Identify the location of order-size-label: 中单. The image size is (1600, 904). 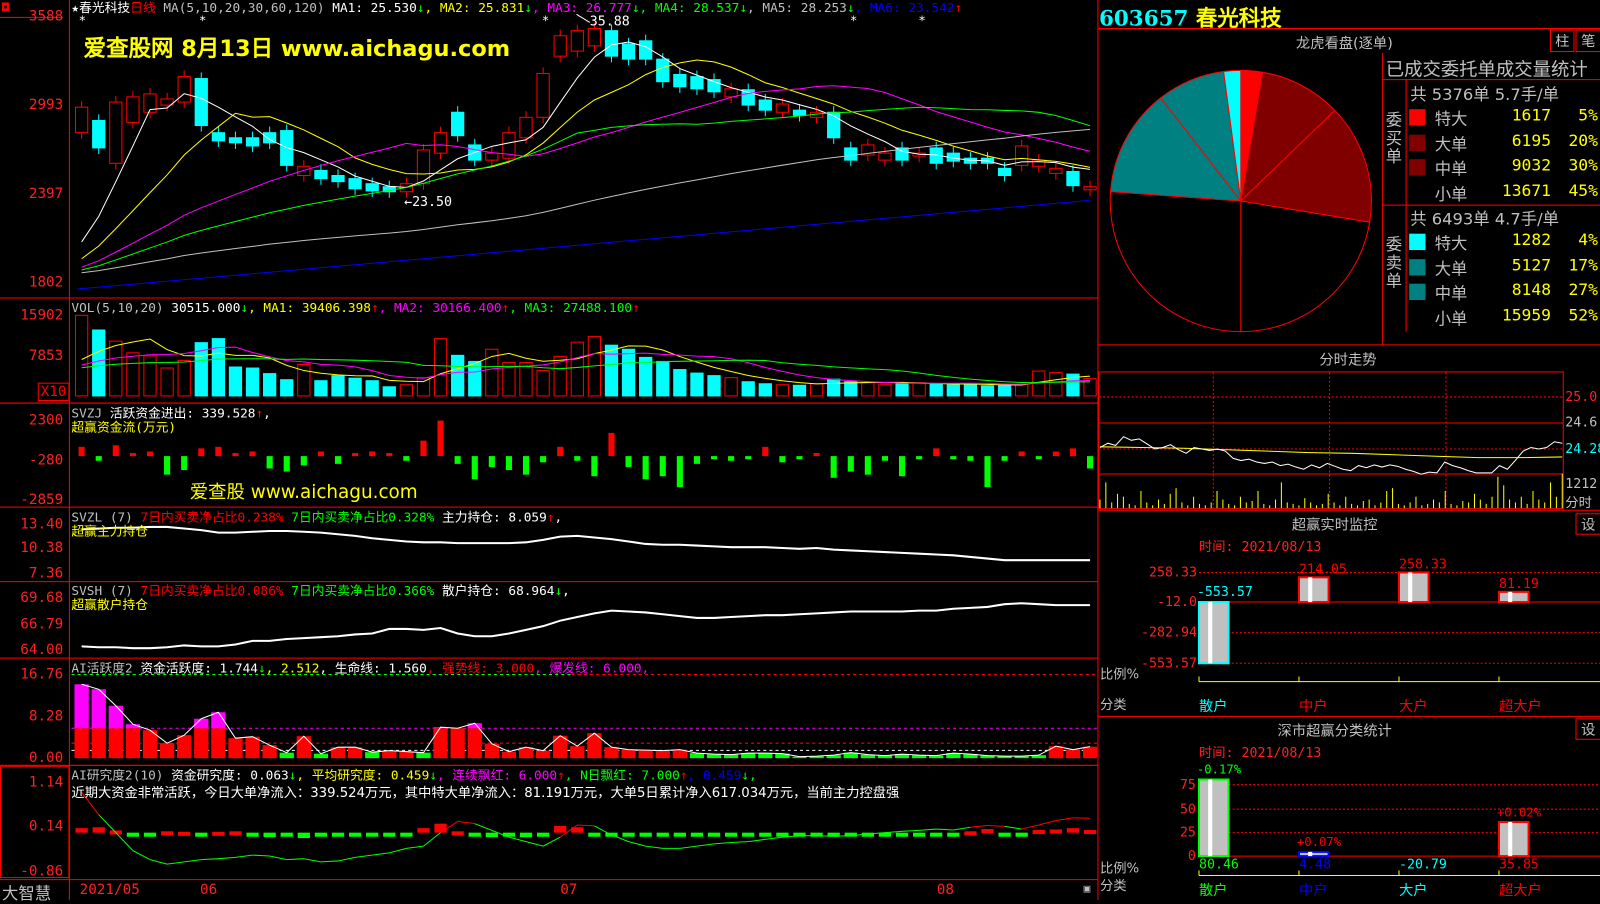
(1451, 292).